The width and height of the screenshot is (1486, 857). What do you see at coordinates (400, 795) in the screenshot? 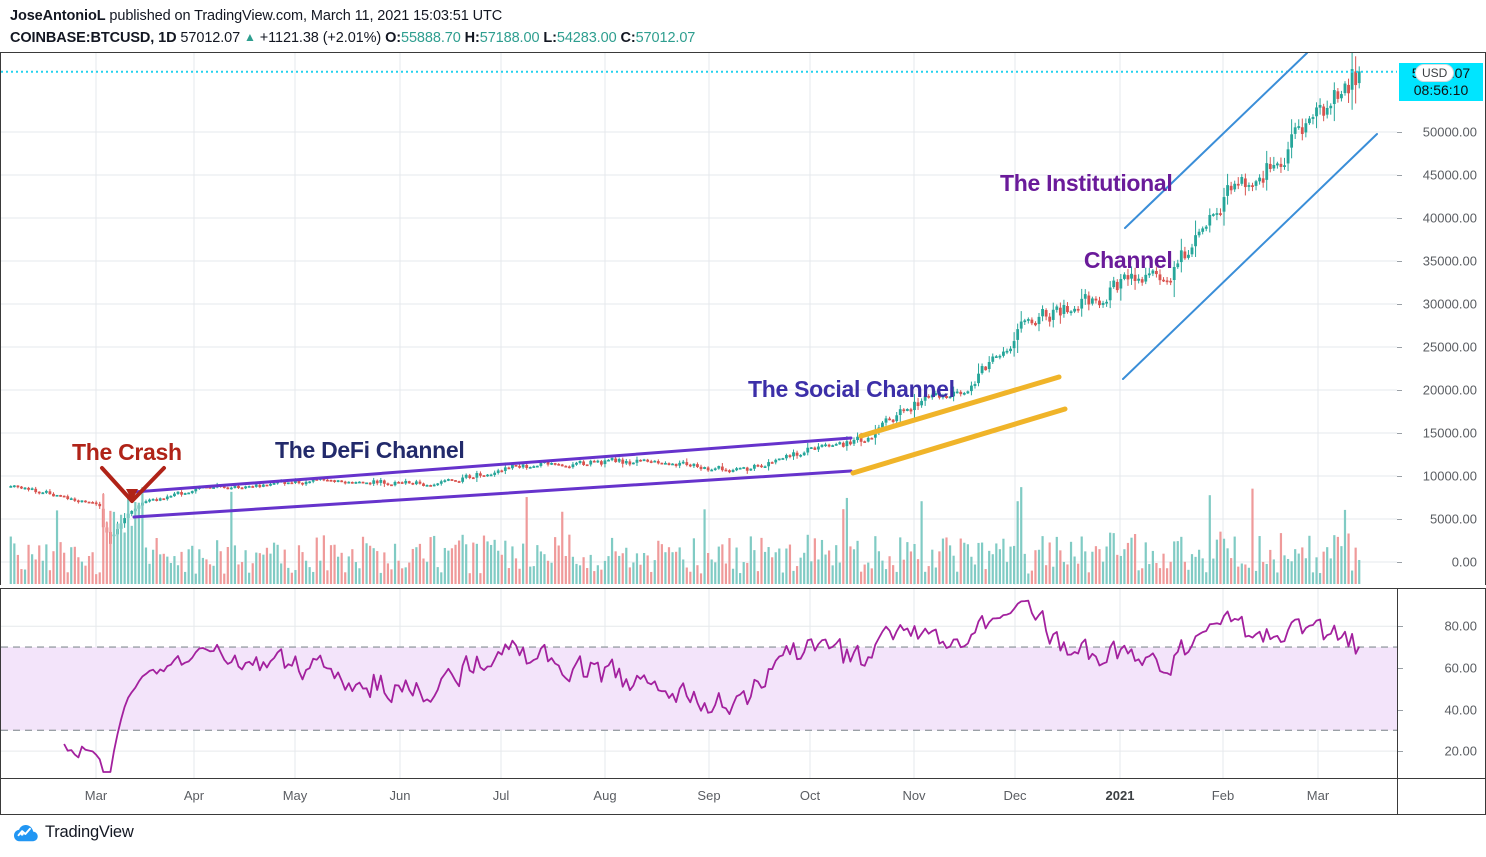
I see `time-axis-tick: Jun` at bounding box center [400, 795].